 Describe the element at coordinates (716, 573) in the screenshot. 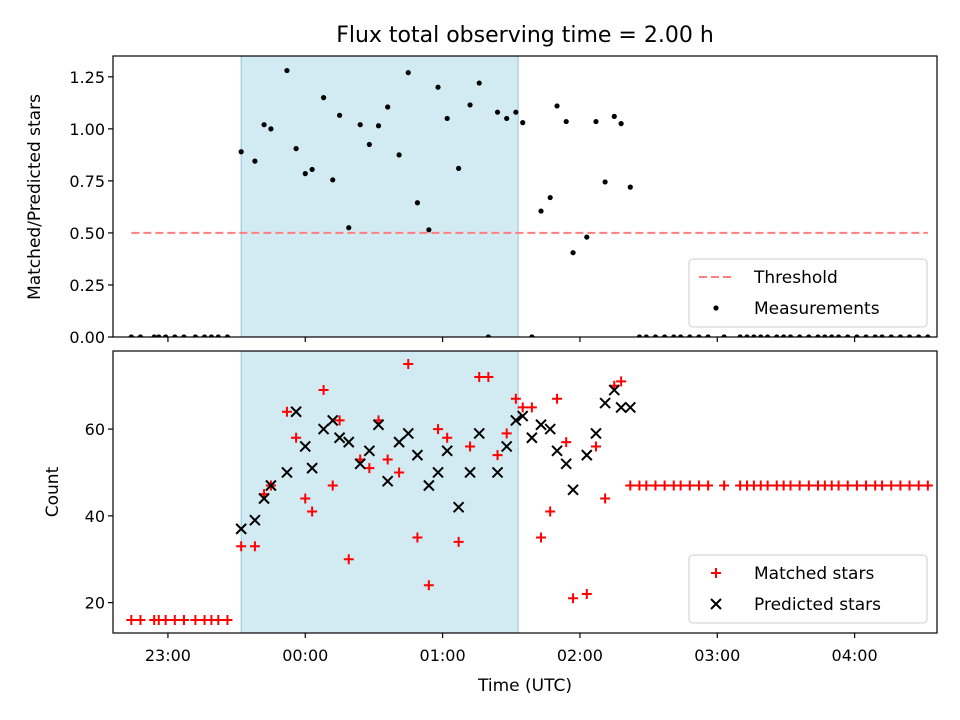

I see `legend-matched-swatch` at that location.